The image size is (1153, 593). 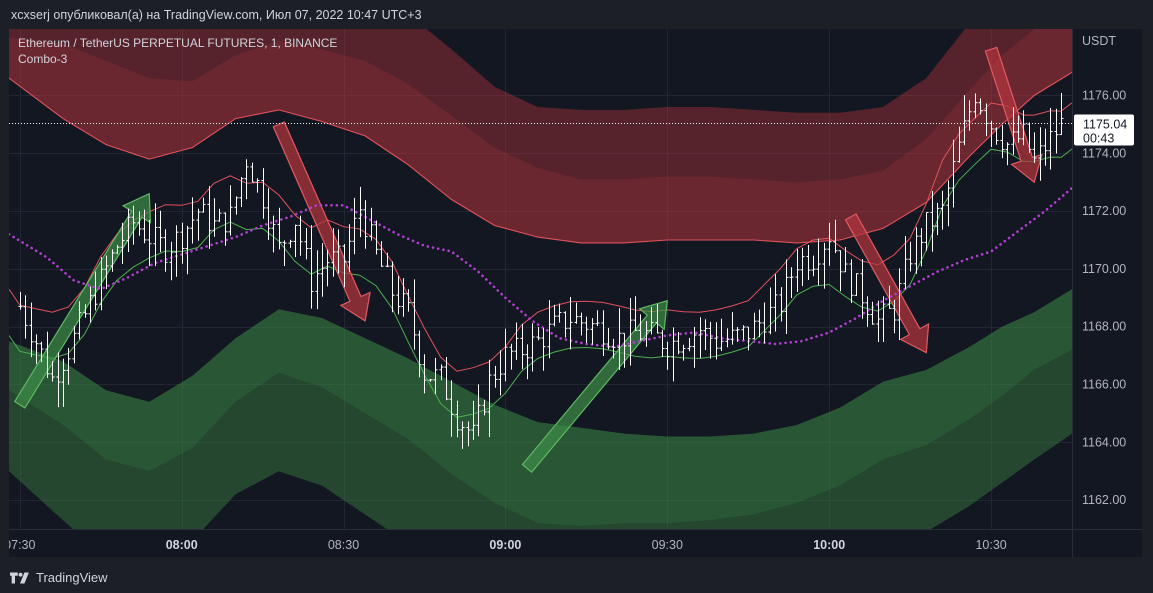 I want to click on time-axis: 07:30 08:00 08:30 09:00 09:30 10:00 10:30, so click(x=508, y=545).